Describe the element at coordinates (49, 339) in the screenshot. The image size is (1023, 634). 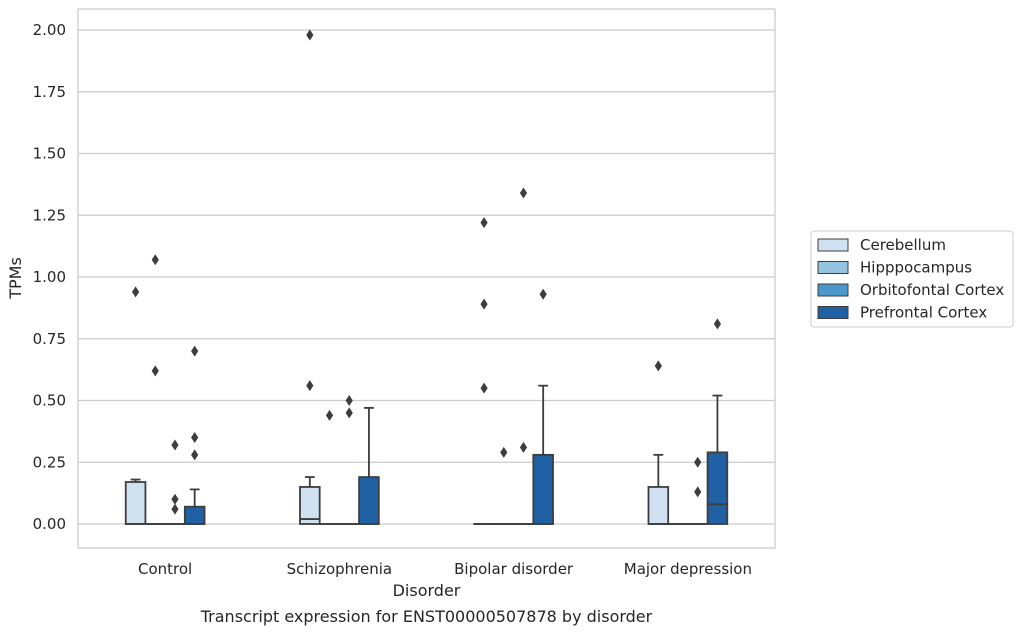
I see `y-tick-label: 0.75` at that location.